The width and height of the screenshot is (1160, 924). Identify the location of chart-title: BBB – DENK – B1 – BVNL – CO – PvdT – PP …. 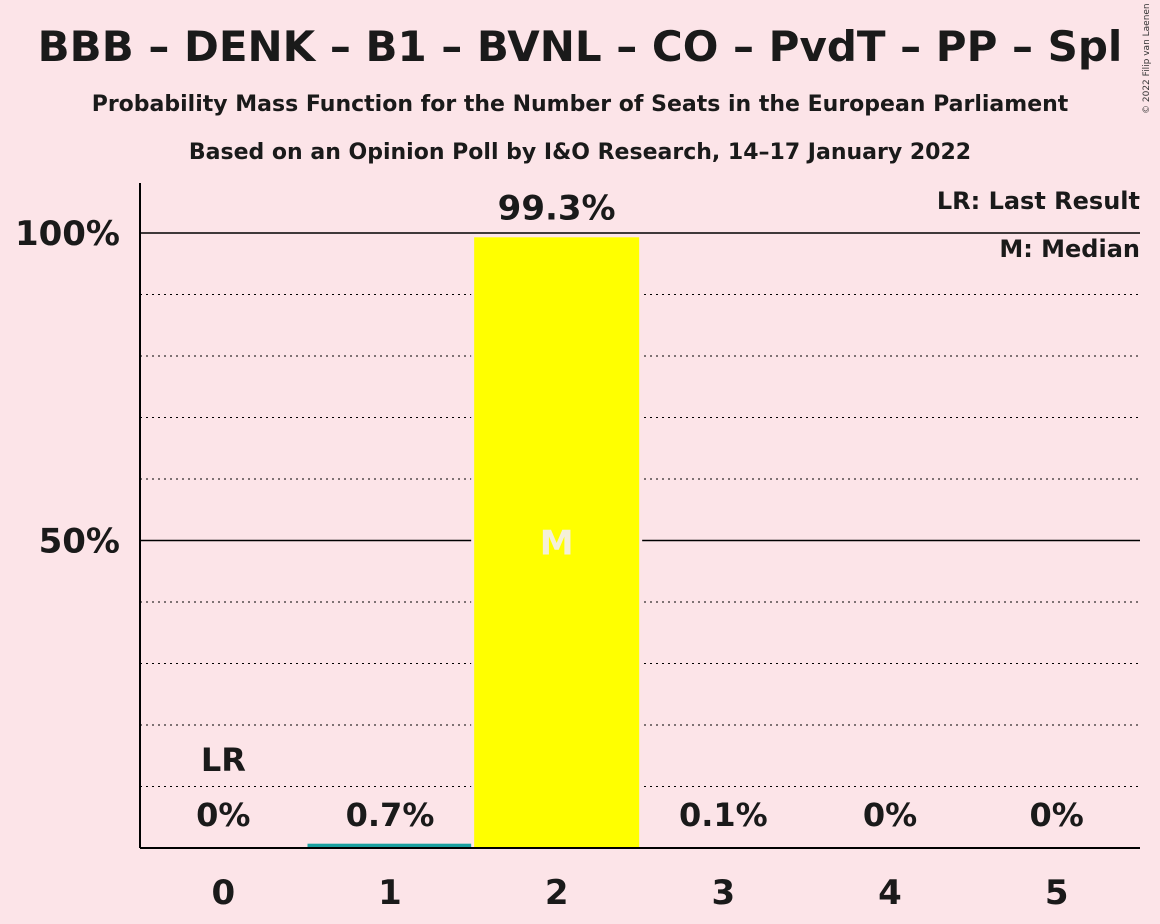
(580, 46).